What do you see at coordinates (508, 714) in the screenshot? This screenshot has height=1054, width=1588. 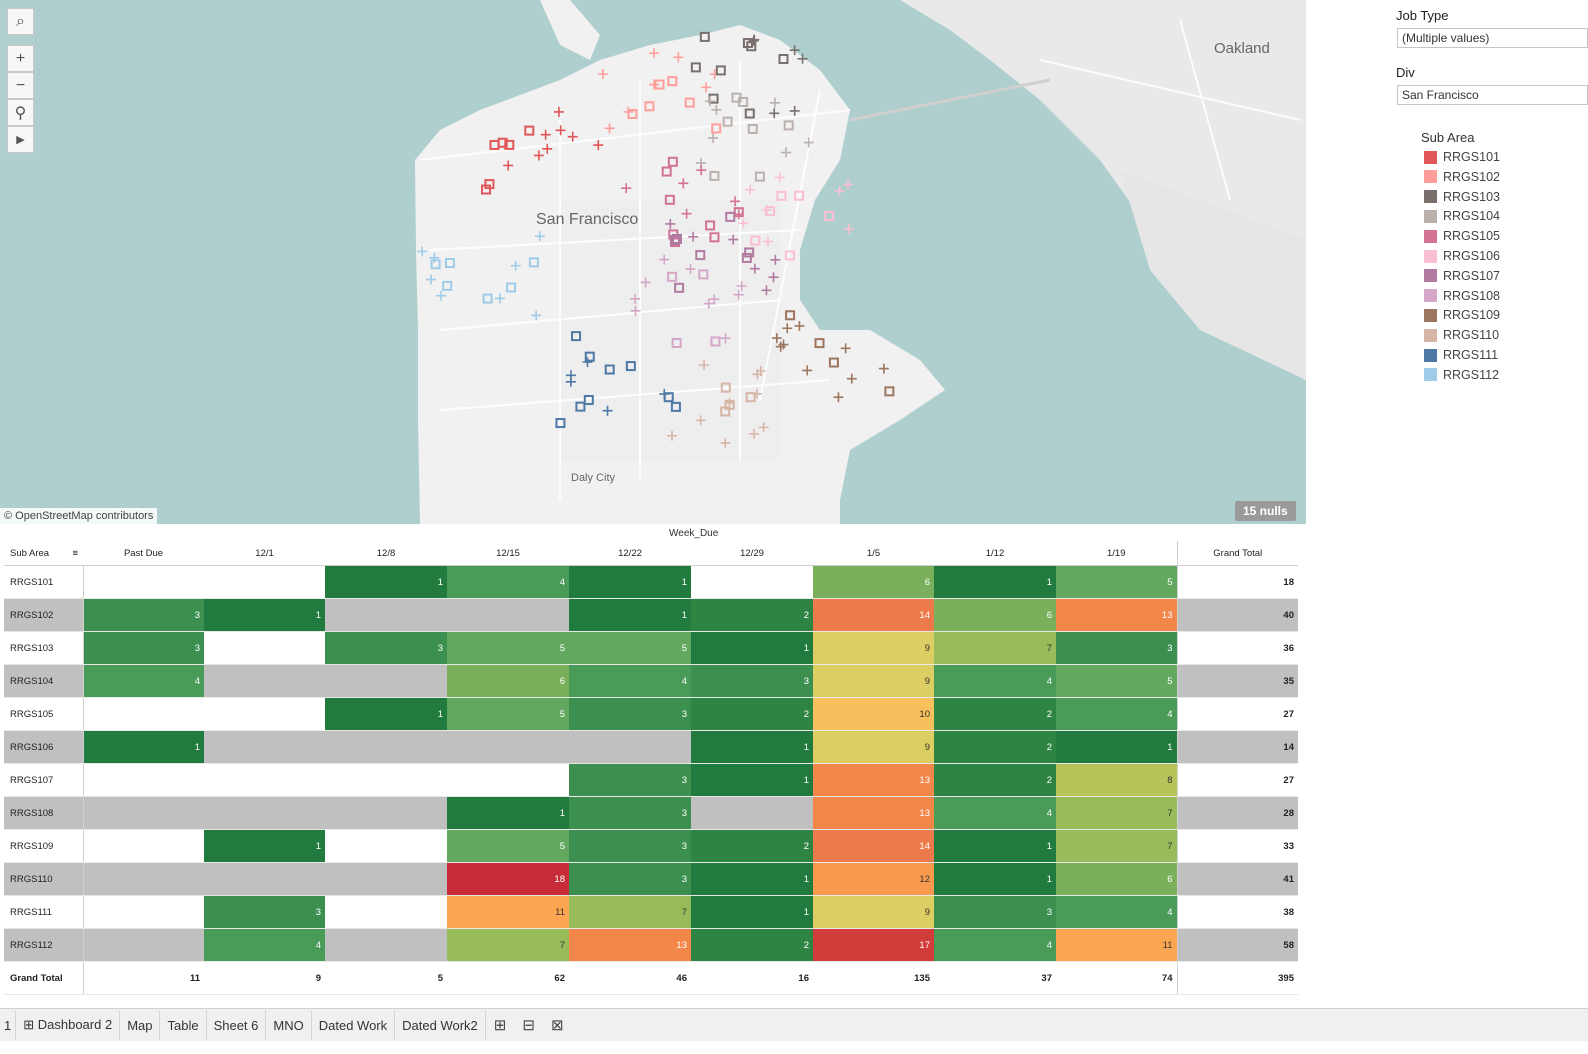 I see `table-cell: 5` at bounding box center [508, 714].